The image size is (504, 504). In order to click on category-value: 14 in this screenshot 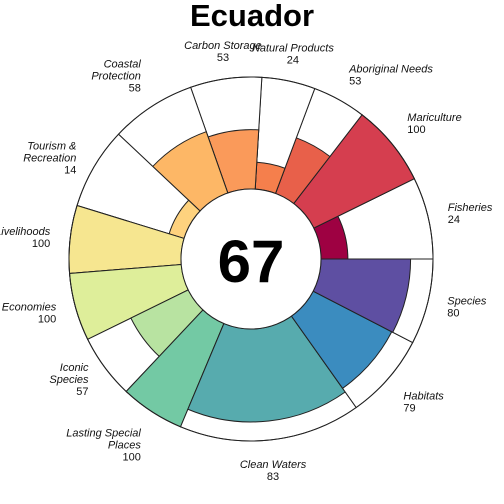, I will do `click(70, 170)`.